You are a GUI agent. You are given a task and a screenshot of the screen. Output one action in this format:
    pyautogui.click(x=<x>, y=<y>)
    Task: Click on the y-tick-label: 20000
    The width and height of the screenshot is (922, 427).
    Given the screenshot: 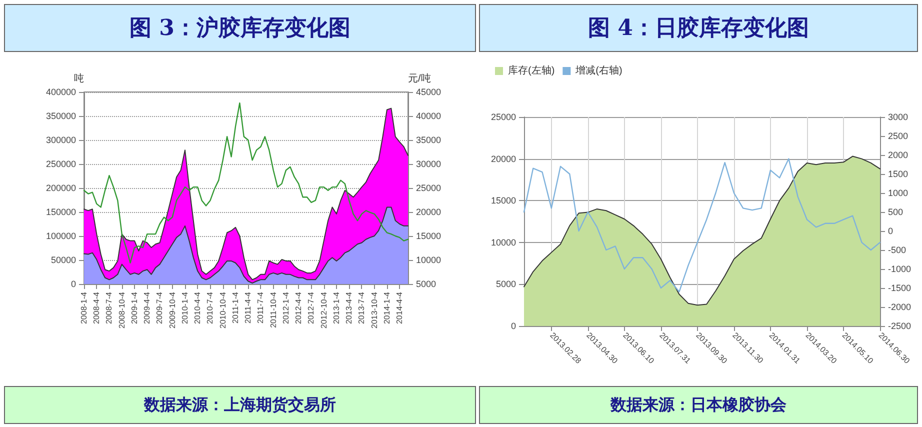 What is the action you would take?
    pyautogui.click(x=503, y=159)
    